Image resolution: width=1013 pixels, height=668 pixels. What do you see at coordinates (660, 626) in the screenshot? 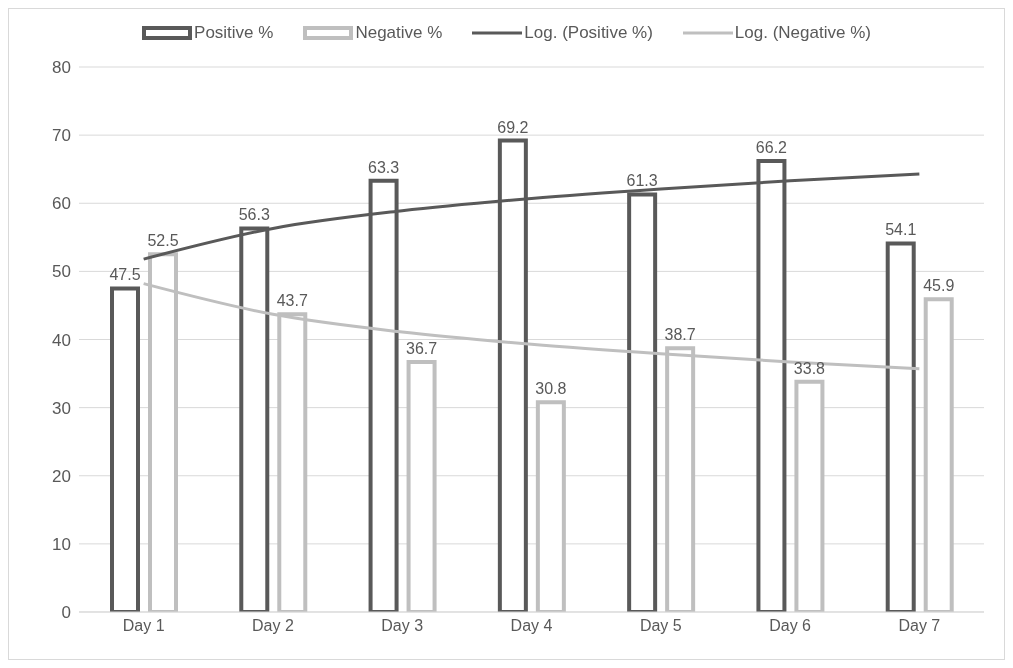
I see `x-tick-label: Day 5` at bounding box center [660, 626].